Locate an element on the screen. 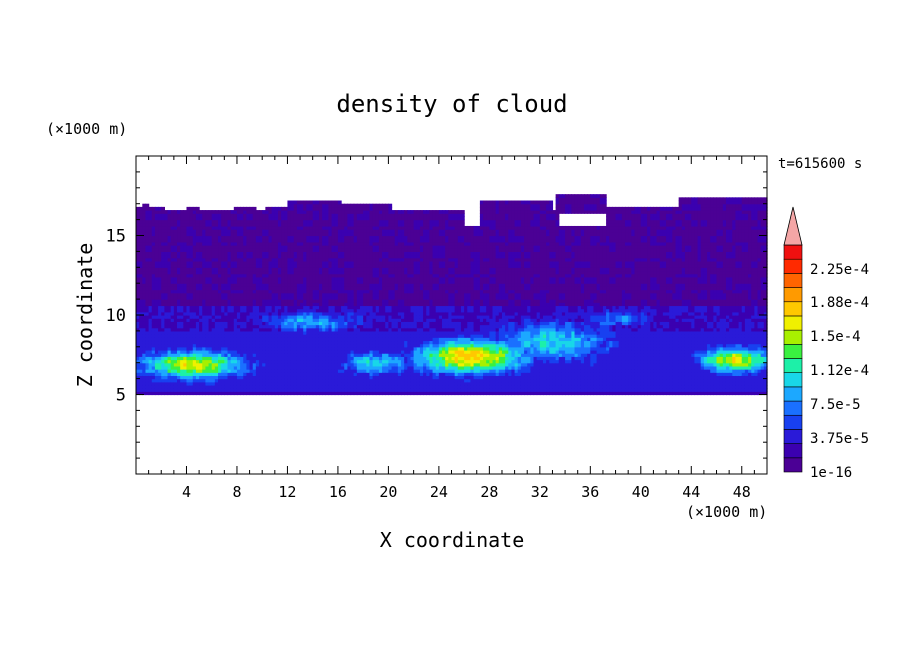 The height and width of the screenshot is (658, 904). y-unit-label: (×1000 m) is located at coordinates (86, 129).